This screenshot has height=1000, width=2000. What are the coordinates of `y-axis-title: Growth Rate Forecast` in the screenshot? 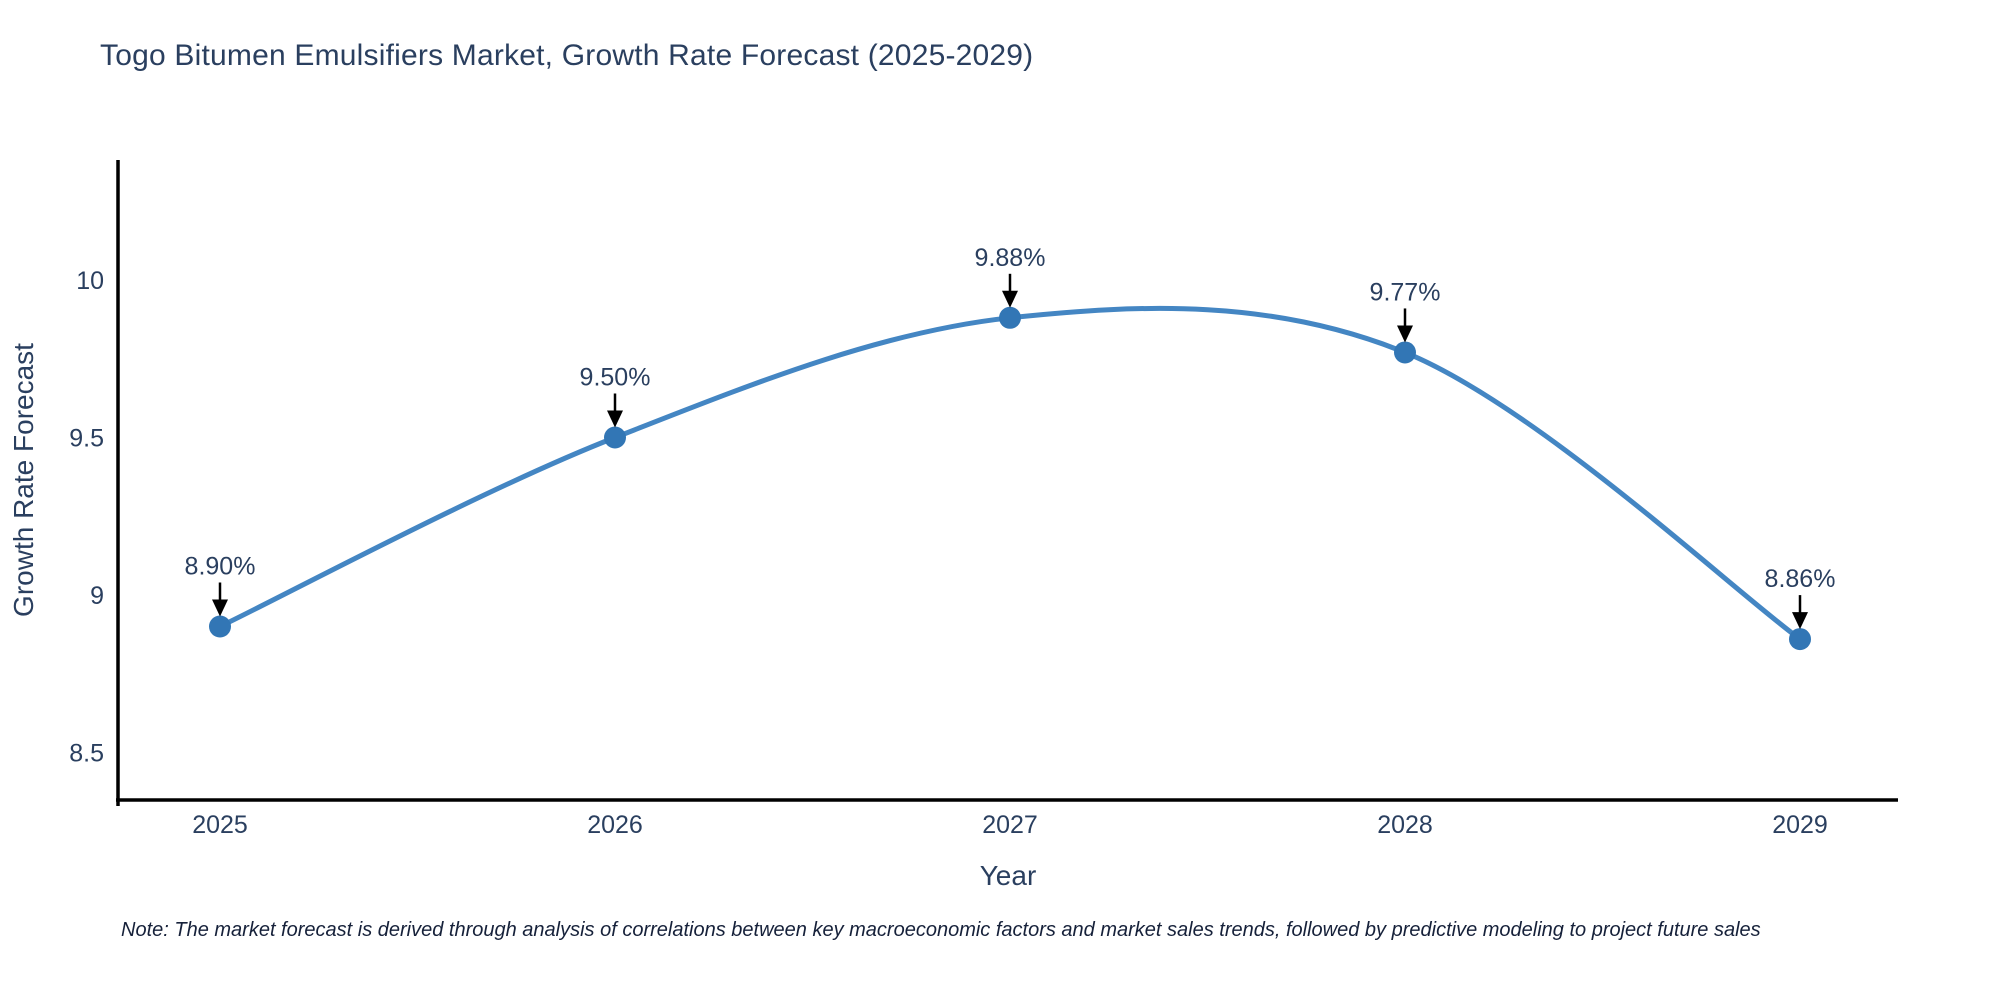 It's located at (23, 480).